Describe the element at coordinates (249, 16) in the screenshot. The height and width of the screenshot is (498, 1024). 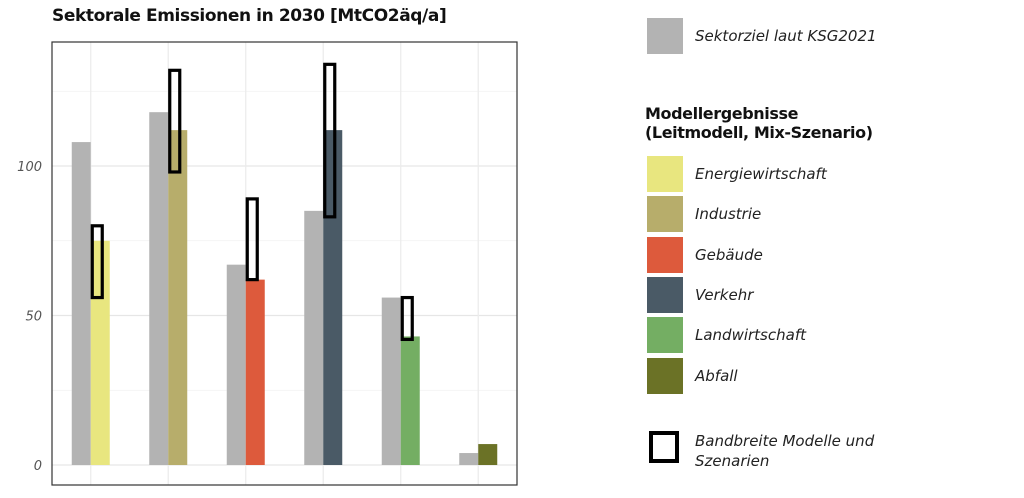
I see `chart-title: Sektorale Emissionen in 2030 [MtCO2äq/a]` at that location.